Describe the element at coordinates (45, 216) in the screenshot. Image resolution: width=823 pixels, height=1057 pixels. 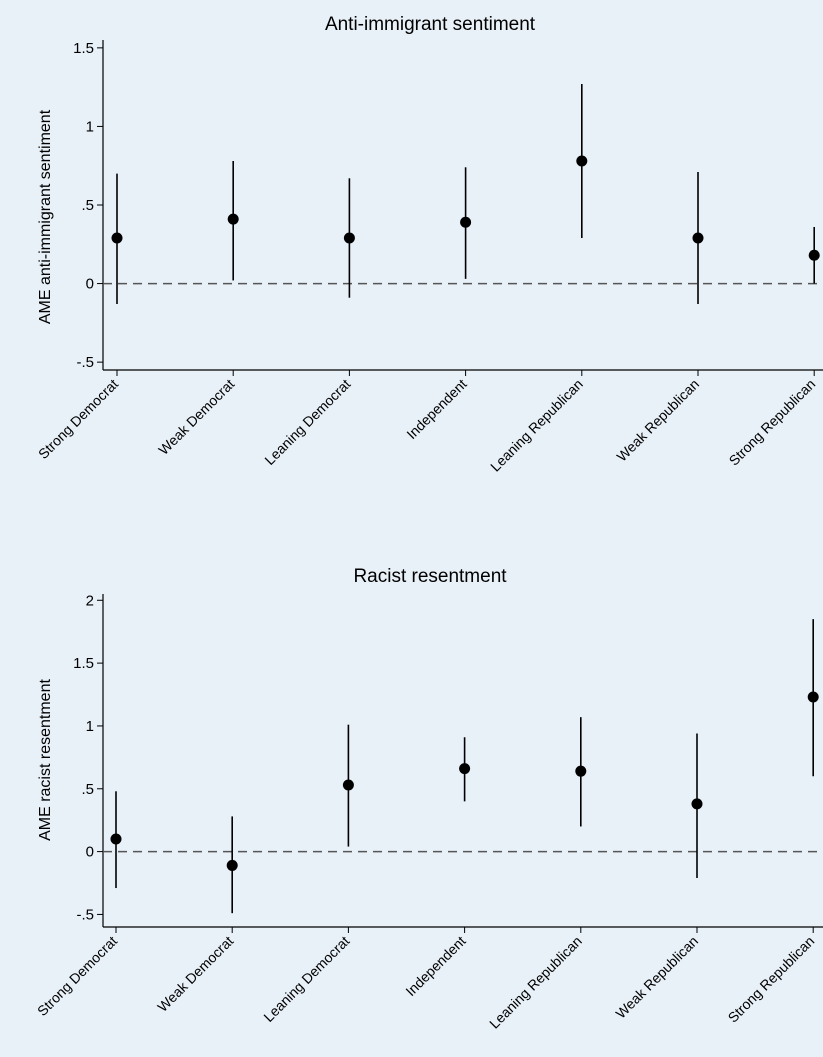
I see `y-axis-label: AME anti-immigrant sentiment` at that location.